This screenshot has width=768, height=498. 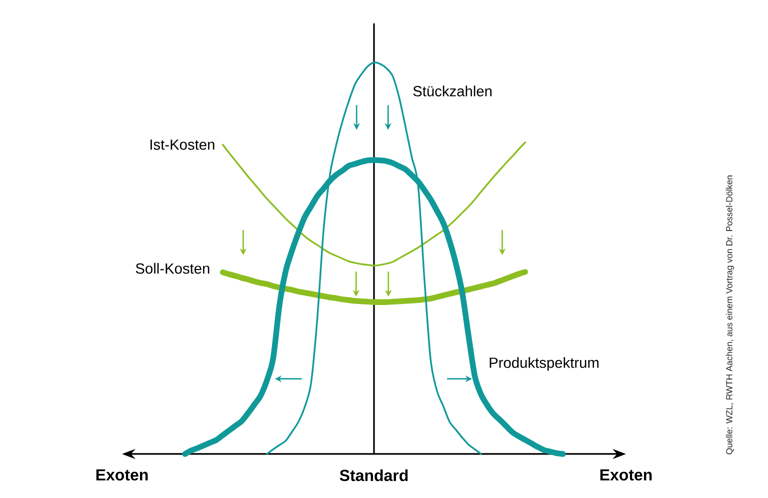 I want to click on series-label: Produktspektrum, so click(x=544, y=364).